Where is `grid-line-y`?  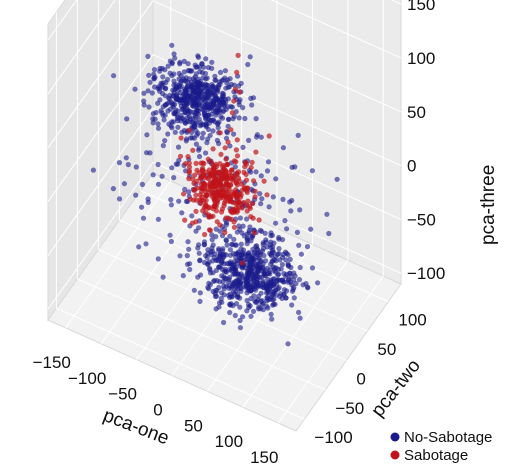
grid-line-y is located at coordinates (201, 334).